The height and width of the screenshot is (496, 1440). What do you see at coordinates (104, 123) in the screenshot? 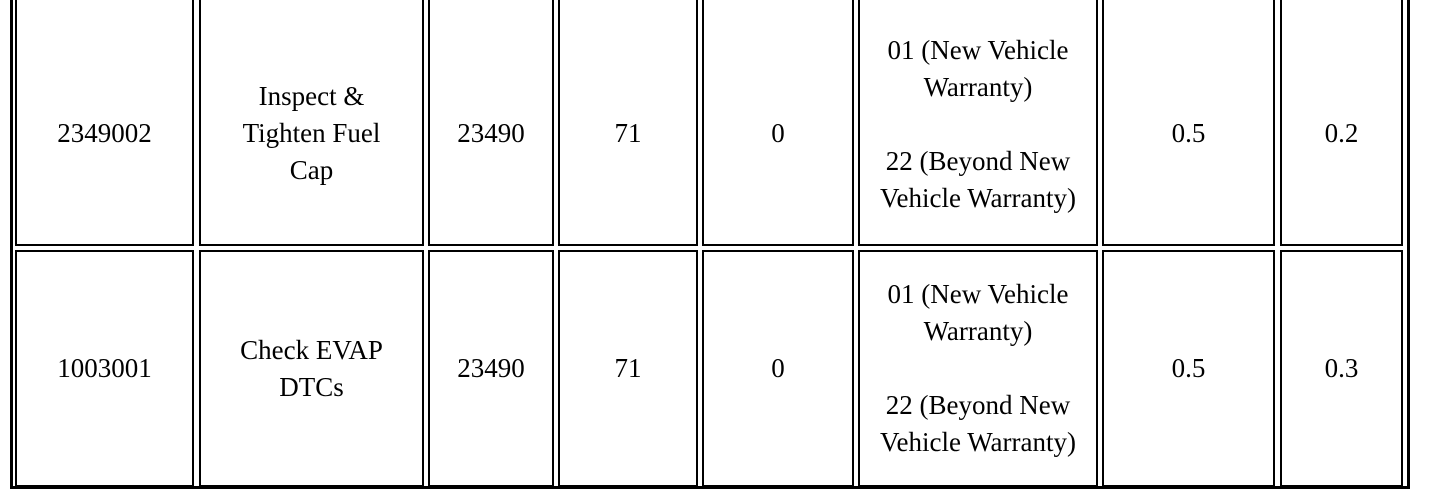
I see `code-cell: 2349002` at bounding box center [104, 123].